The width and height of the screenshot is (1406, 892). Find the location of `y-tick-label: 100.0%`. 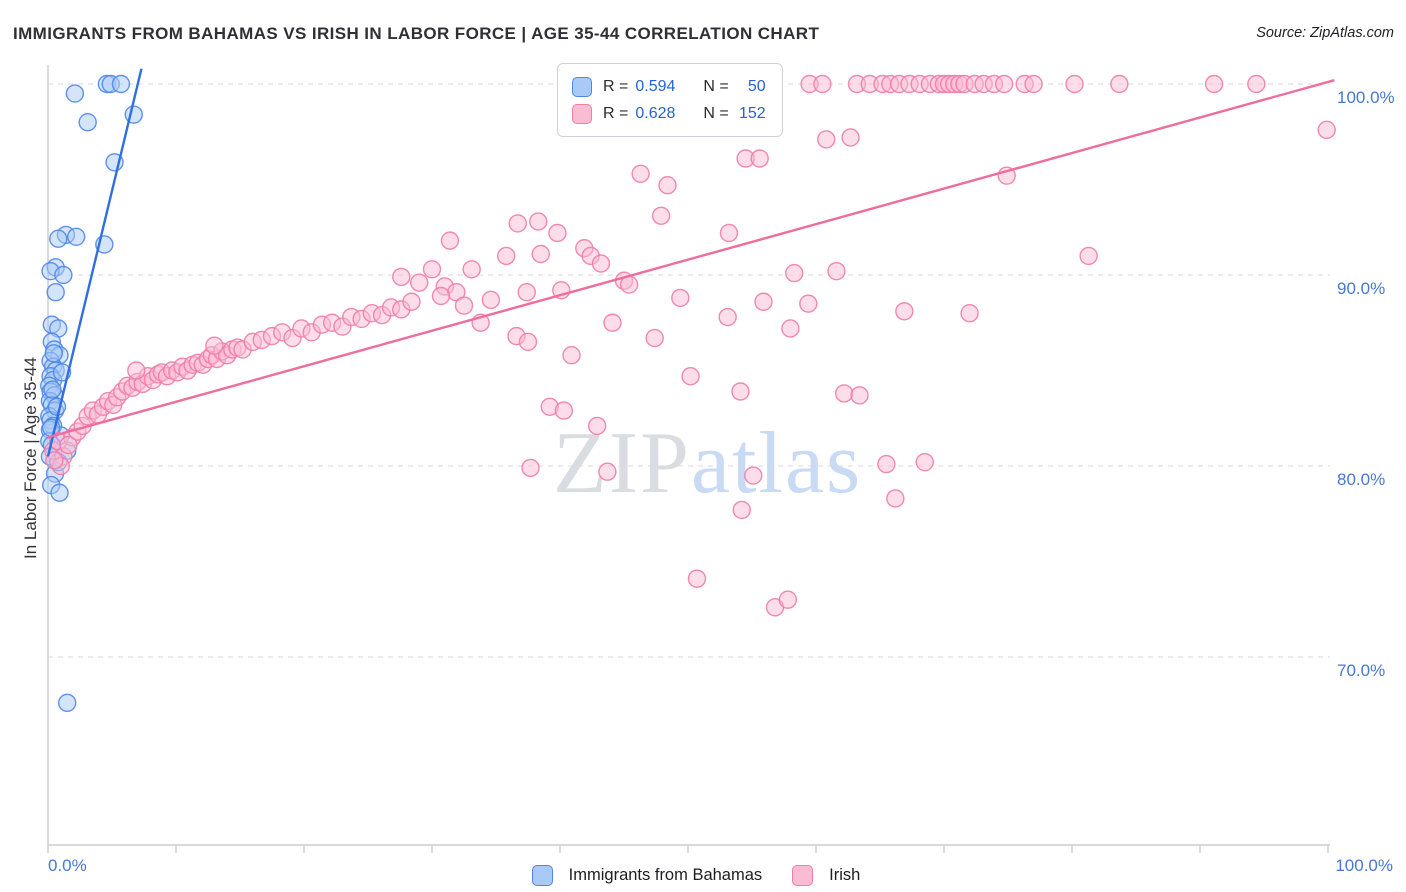

y-tick-label: 100.0% is located at coordinates (1366, 97).